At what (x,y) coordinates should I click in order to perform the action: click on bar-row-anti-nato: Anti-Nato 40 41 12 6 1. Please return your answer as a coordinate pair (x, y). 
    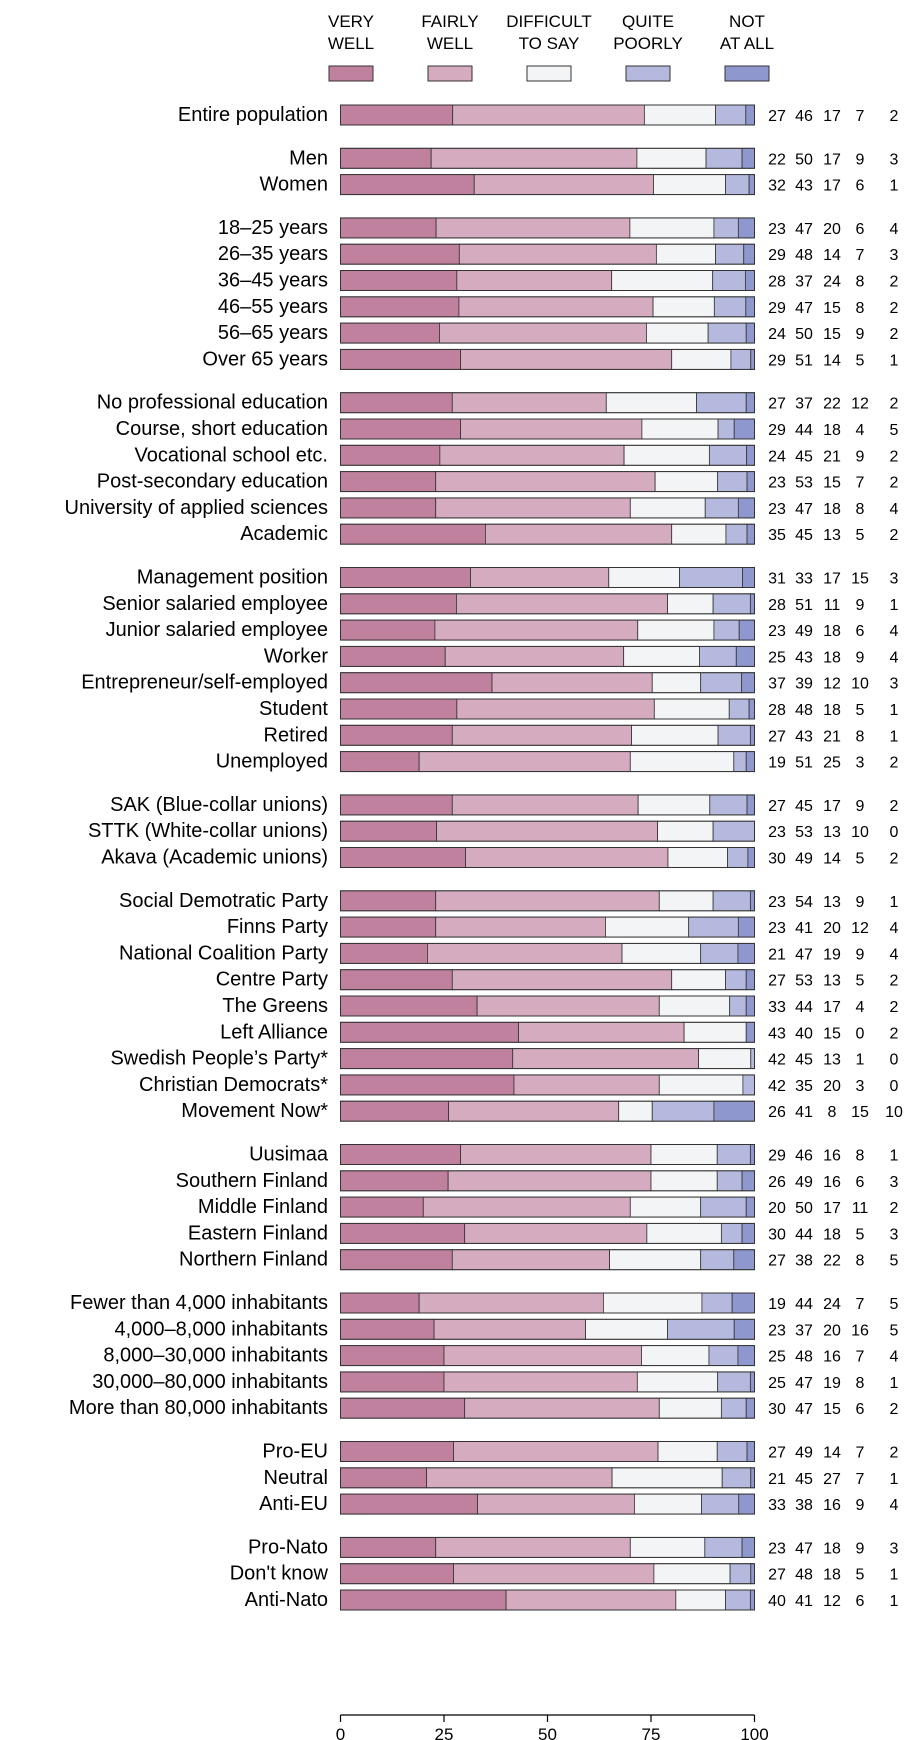
    Looking at the image, I should click on (572, 1600).